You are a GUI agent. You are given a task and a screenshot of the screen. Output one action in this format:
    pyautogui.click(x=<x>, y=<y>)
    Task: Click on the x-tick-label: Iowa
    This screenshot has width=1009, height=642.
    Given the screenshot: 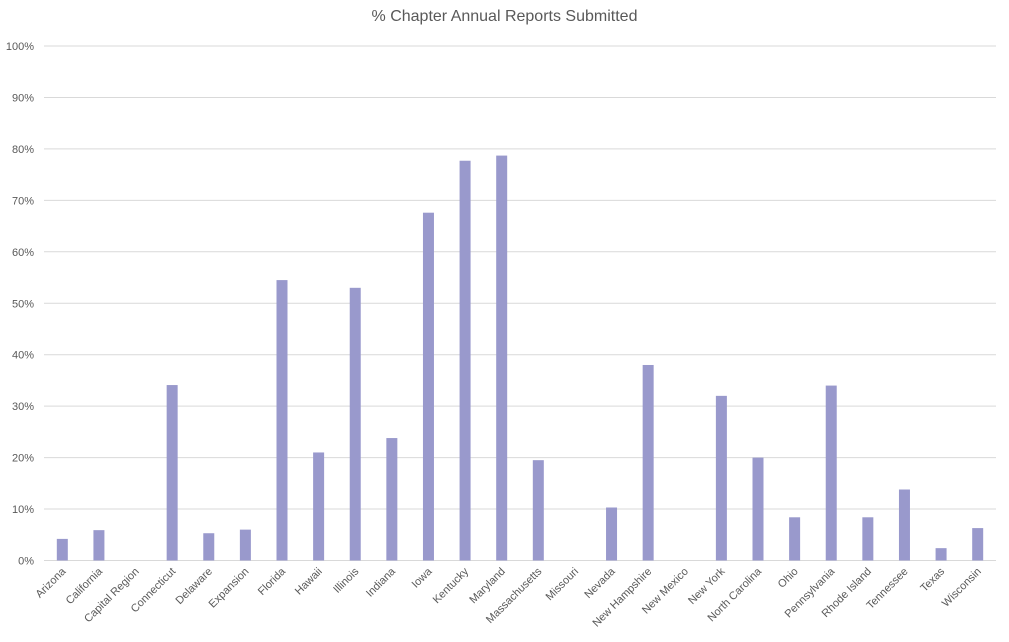 What is the action you would take?
    pyautogui.click(x=423, y=578)
    